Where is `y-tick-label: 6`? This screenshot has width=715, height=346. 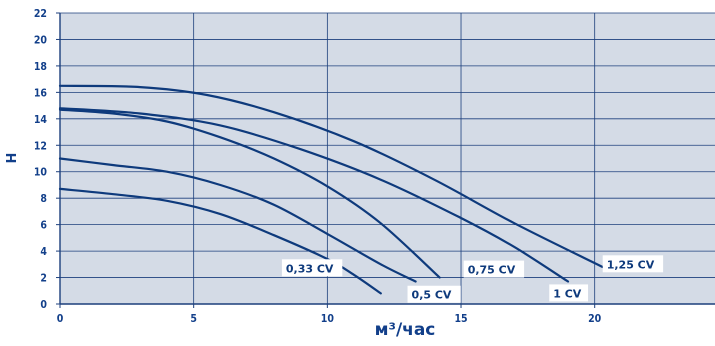 y-tick-label: 6 is located at coordinates (43, 226).